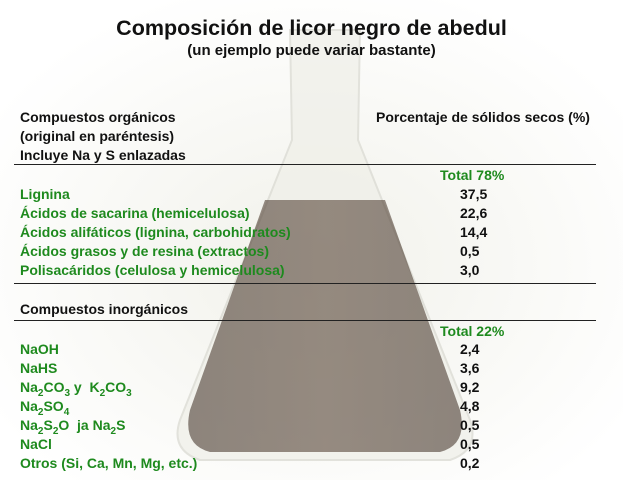  Describe the element at coordinates (311, 28) in the screenshot. I see `page-title: Composición de licor negro de abedul` at that location.